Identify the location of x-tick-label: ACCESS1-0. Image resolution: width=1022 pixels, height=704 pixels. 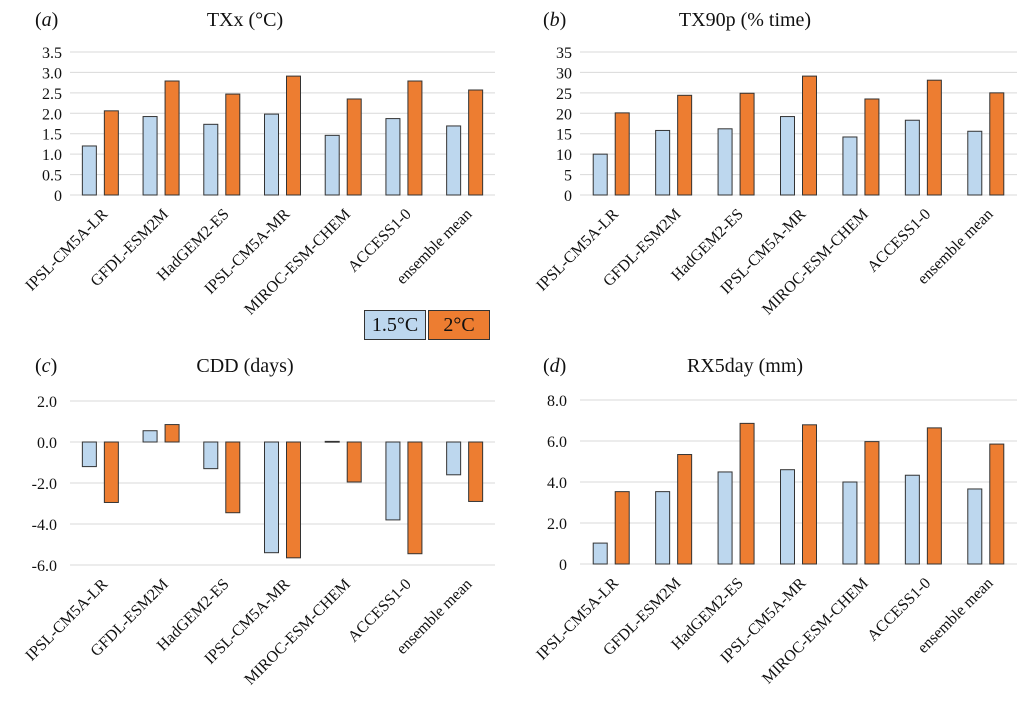
(899, 610).